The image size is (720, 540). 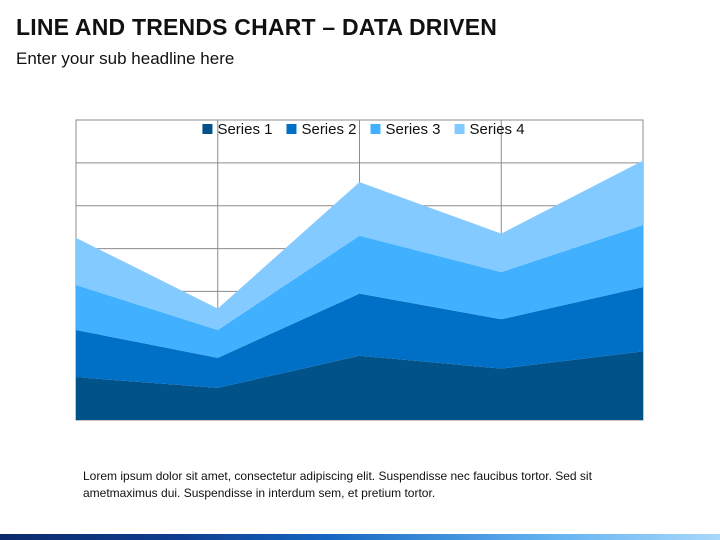 What do you see at coordinates (244, 129) in the screenshot?
I see `legend-label-1: Series 1` at bounding box center [244, 129].